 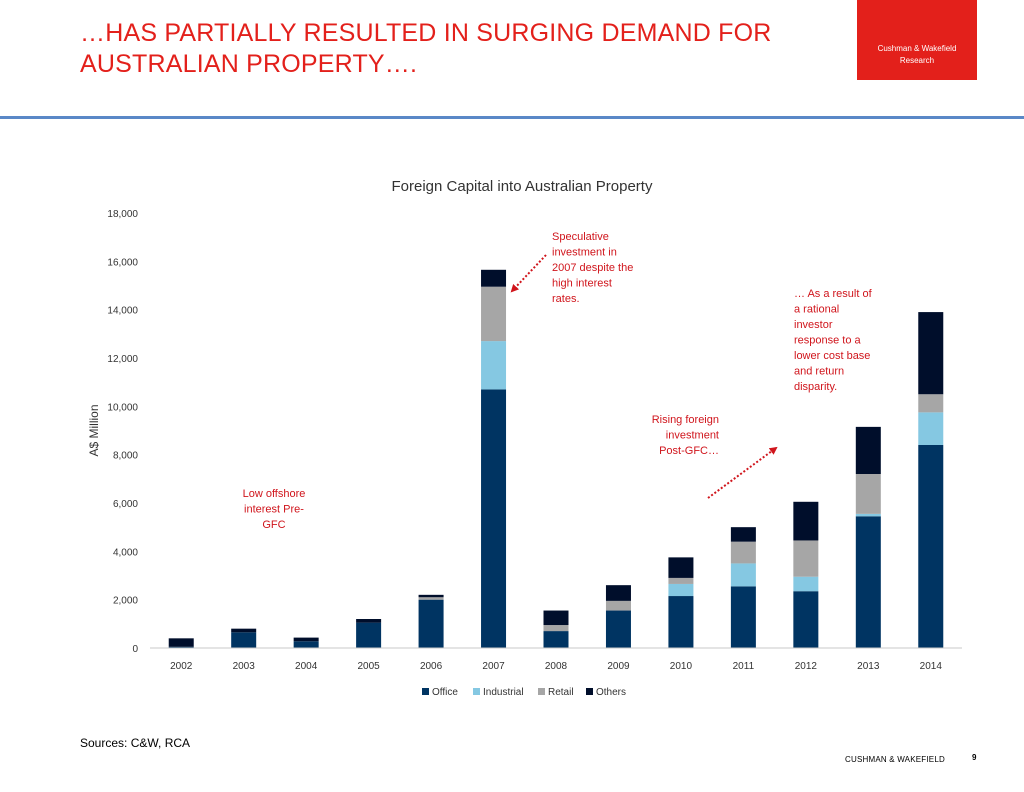 What do you see at coordinates (806, 558) in the screenshot?
I see `bar-retail-2012` at bounding box center [806, 558].